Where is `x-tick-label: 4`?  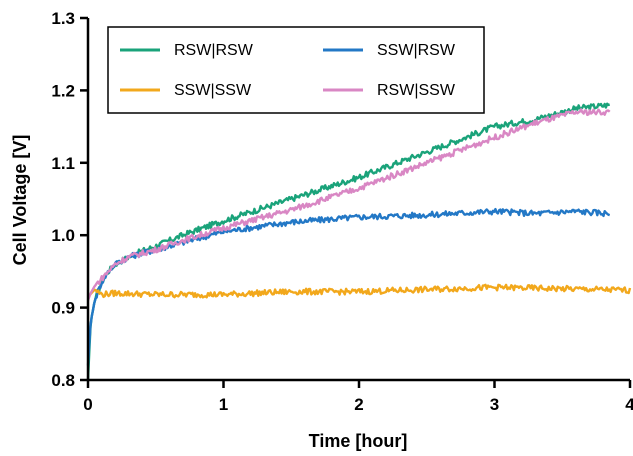 x-tick-label: 4 is located at coordinates (629, 404).